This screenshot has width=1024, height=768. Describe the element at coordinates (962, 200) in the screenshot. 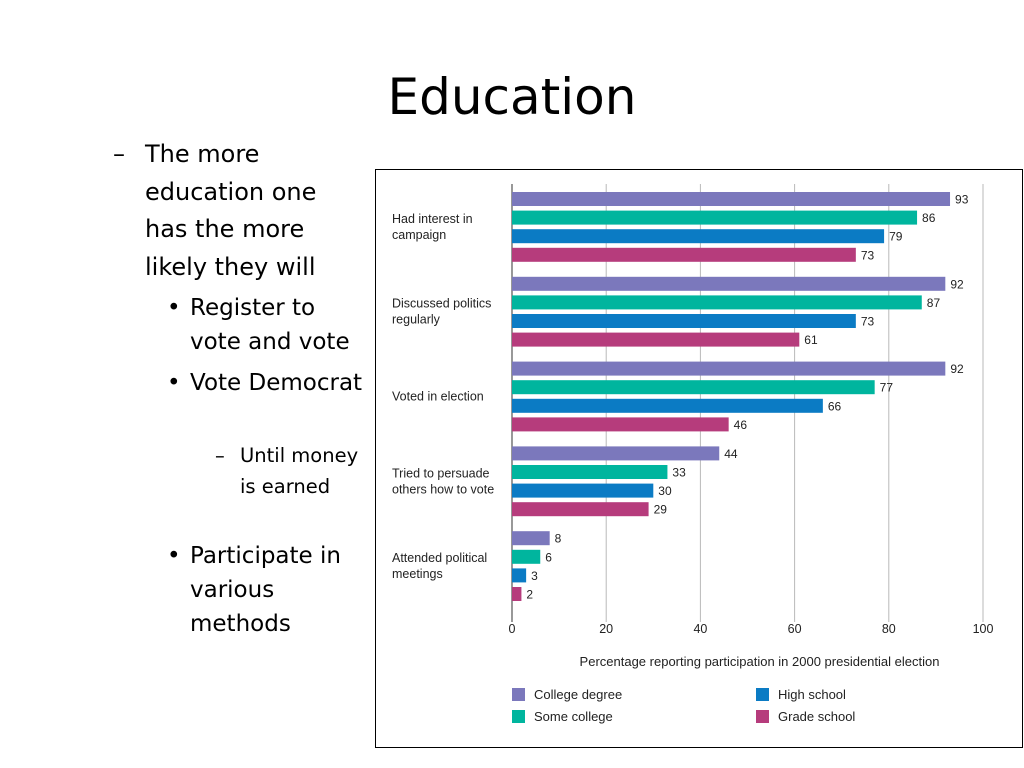

I see `bar-value-label: 93` at that location.